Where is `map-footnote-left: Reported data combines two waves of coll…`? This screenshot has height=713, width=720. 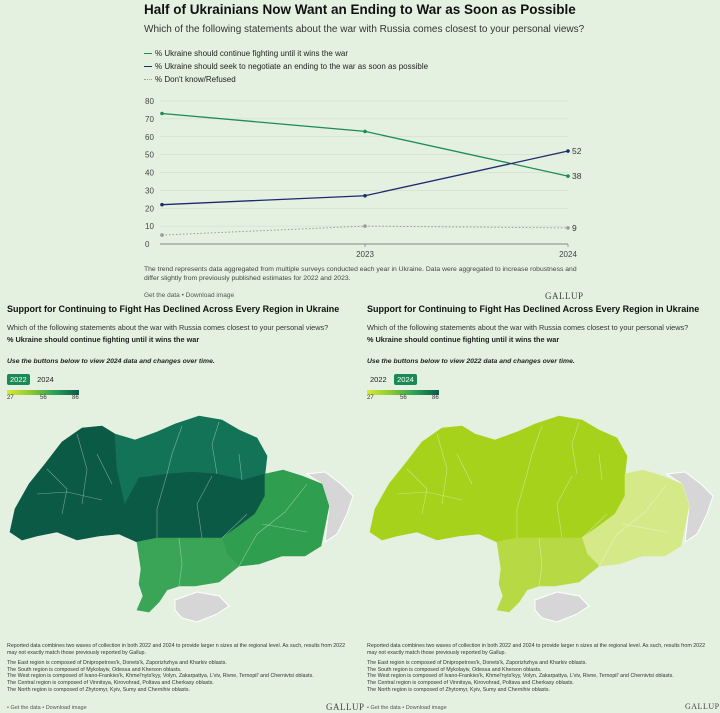 map-footnote-left: Reported data combines two waves of coll… is located at coordinates (177, 668).